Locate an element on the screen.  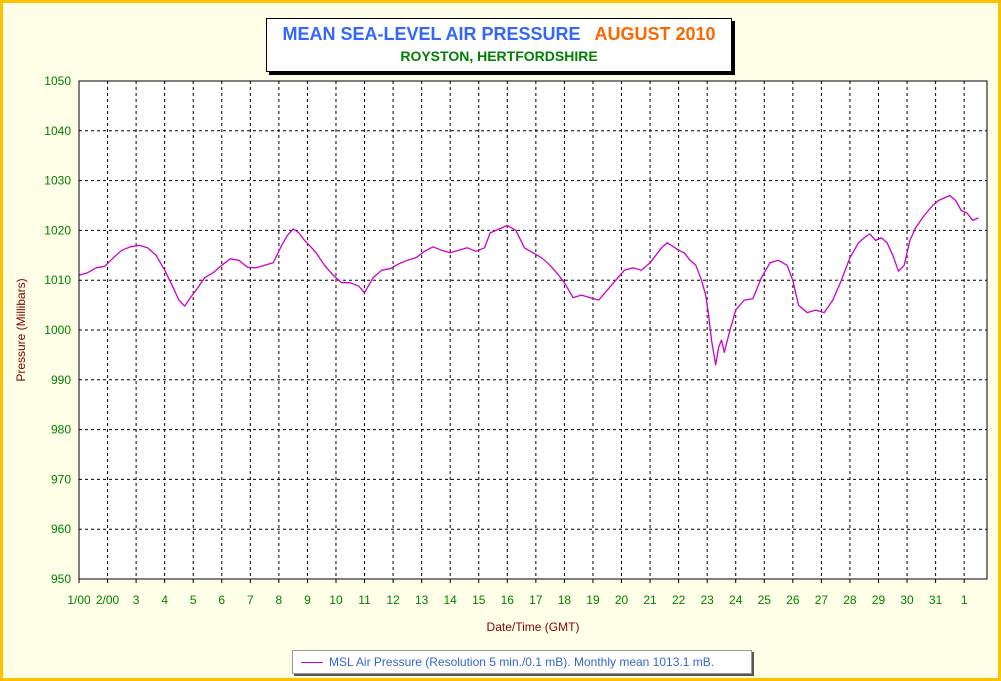
chart-title-line: MEAN SEA-LEVEL AIR PRESSURE AUGUST 2010 is located at coordinates (499, 34).